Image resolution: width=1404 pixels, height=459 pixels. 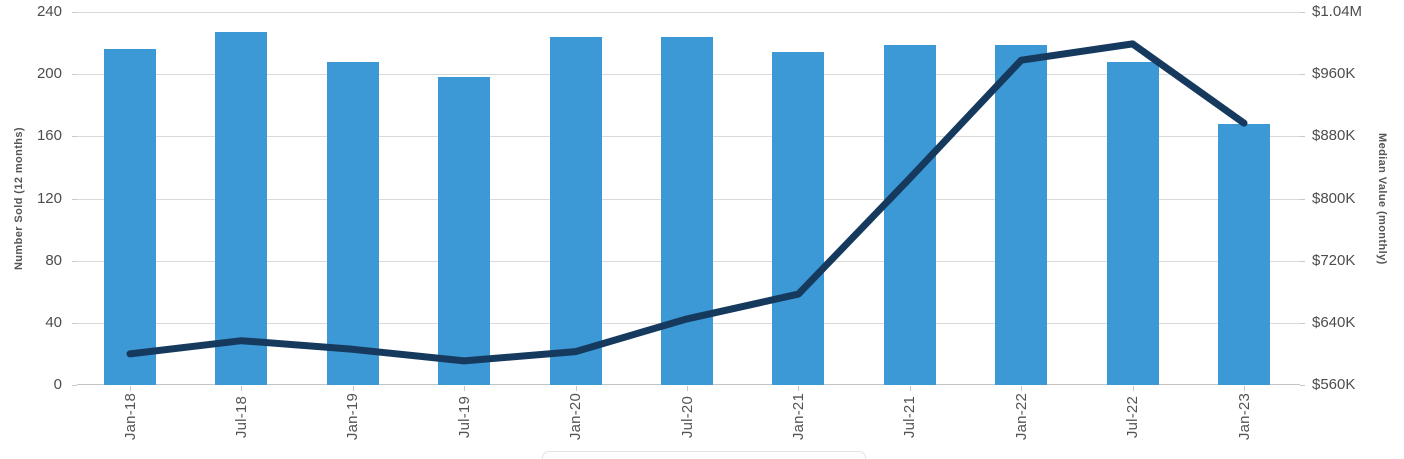 I want to click on x-axis-tick-label: Jan-22, so click(x=1021, y=417).